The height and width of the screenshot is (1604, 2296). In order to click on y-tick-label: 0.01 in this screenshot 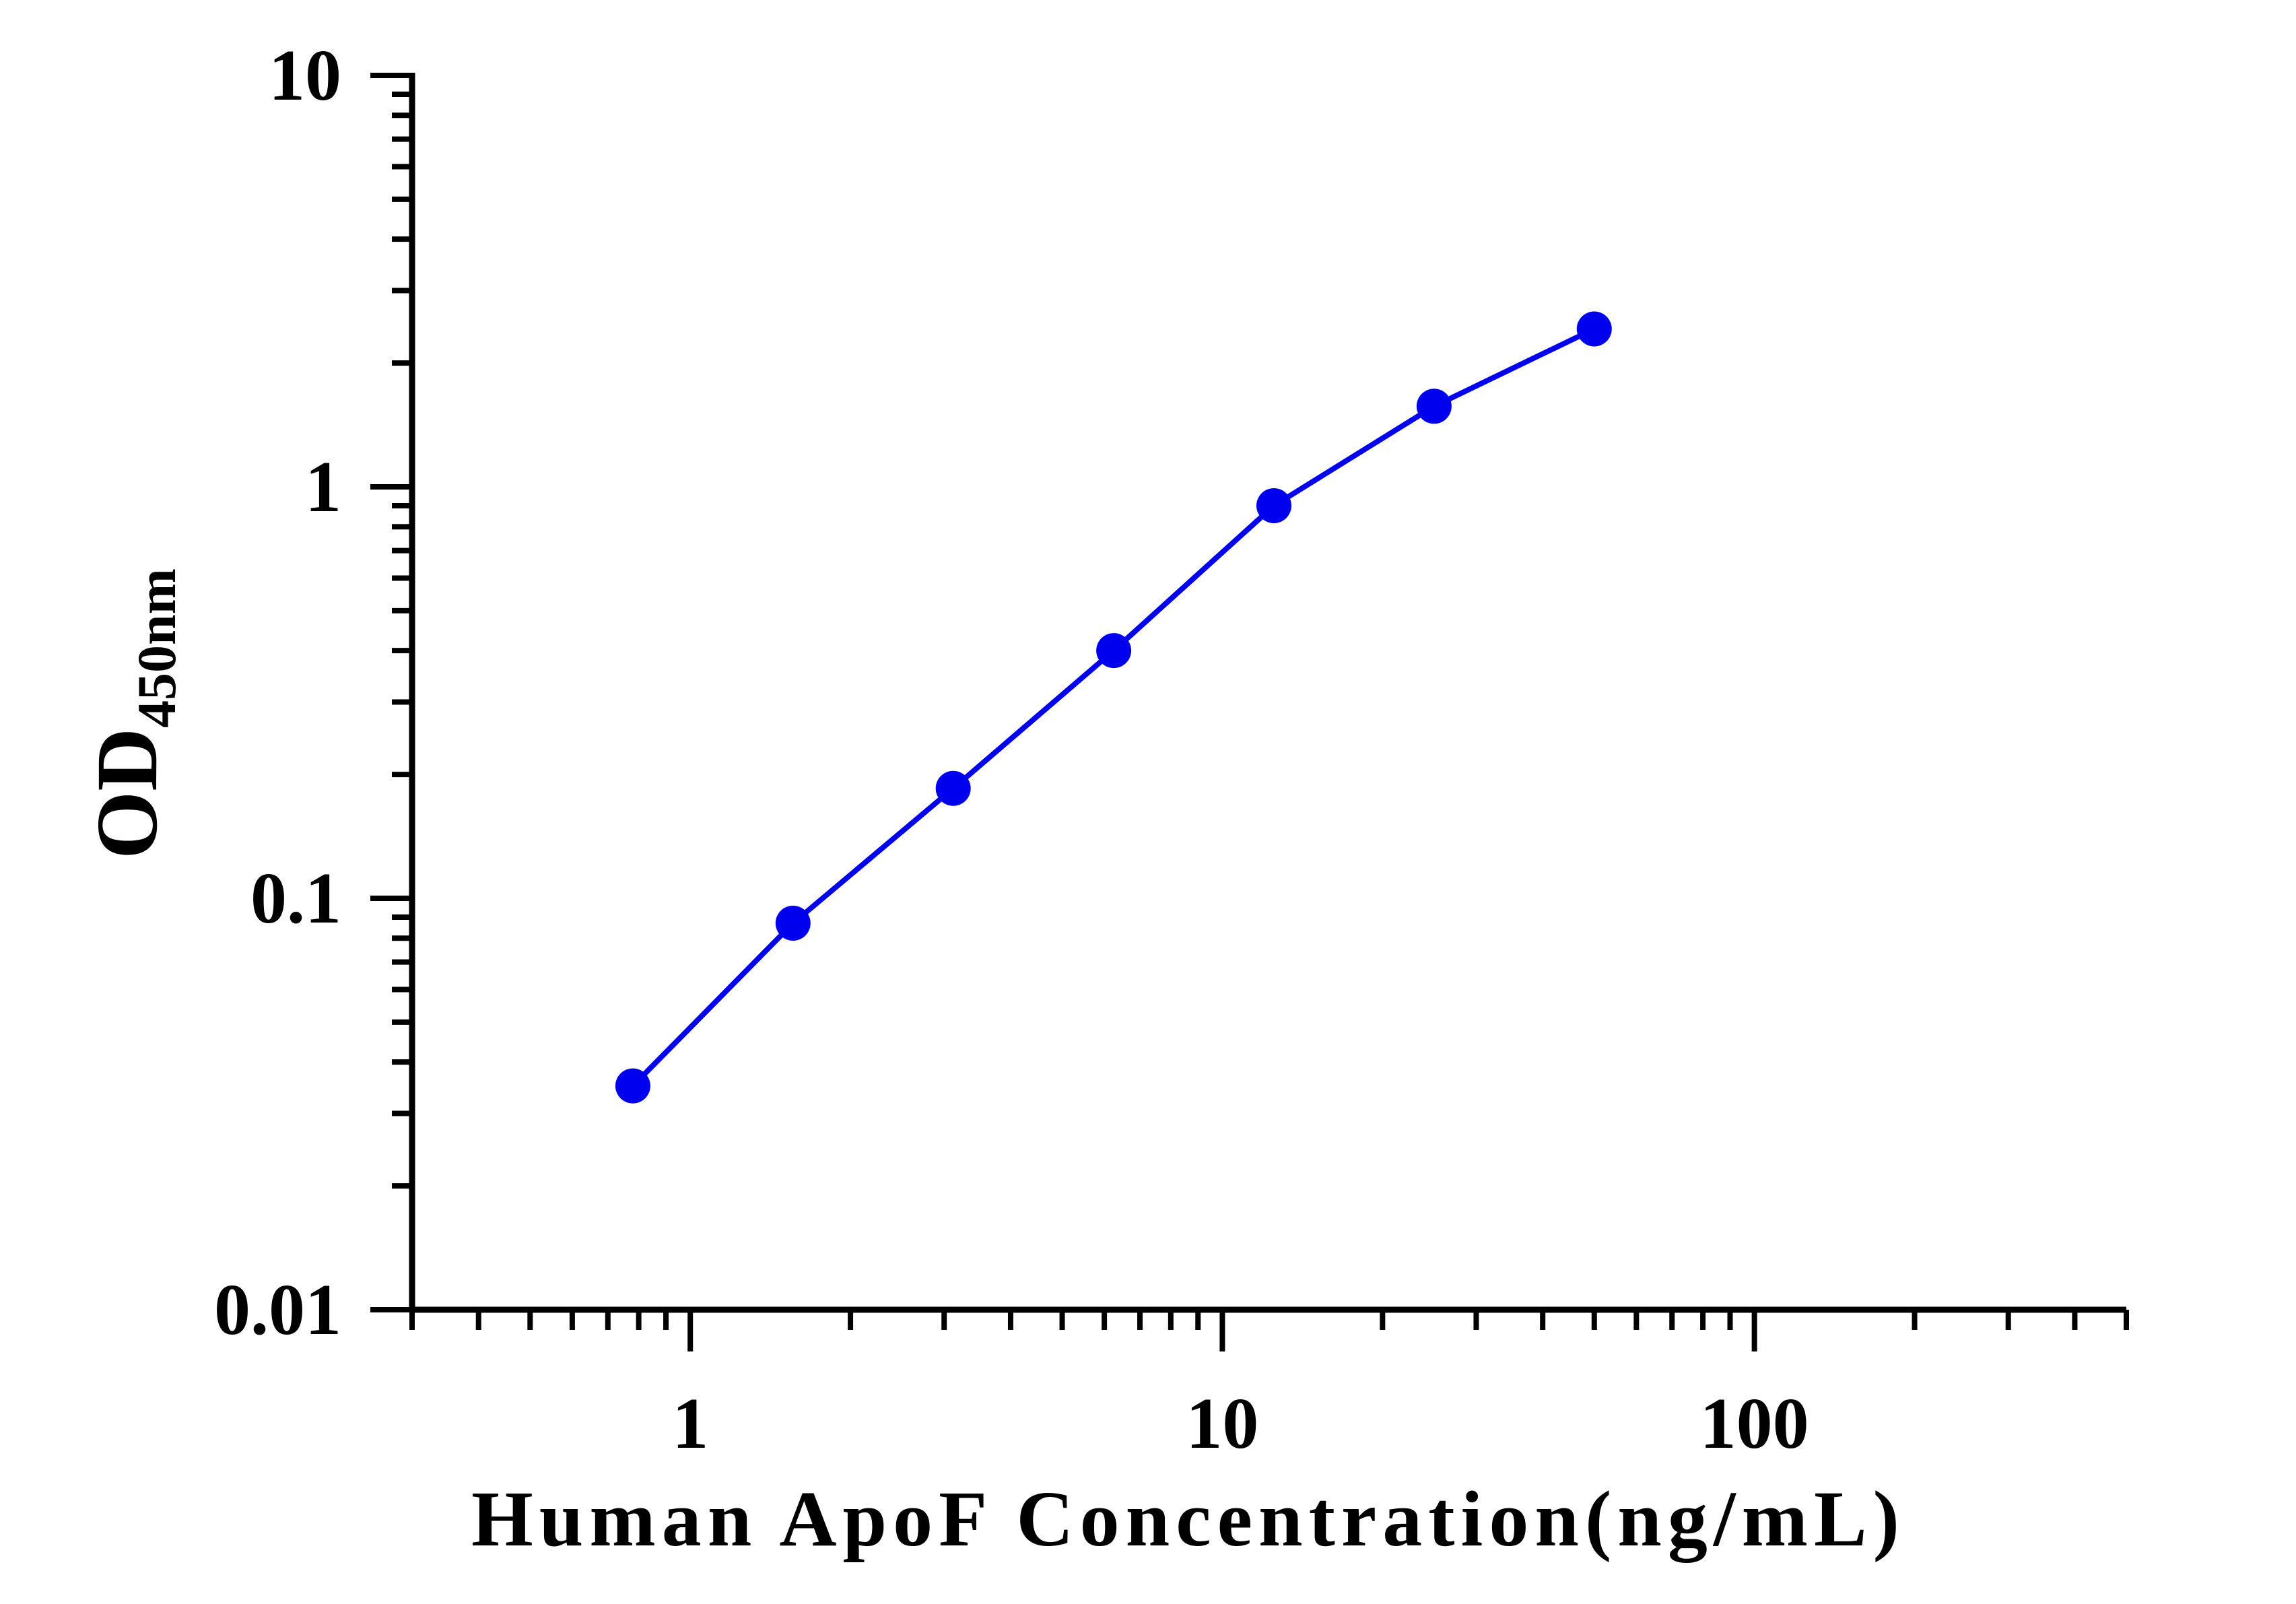, I will do `click(277, 1310)`.